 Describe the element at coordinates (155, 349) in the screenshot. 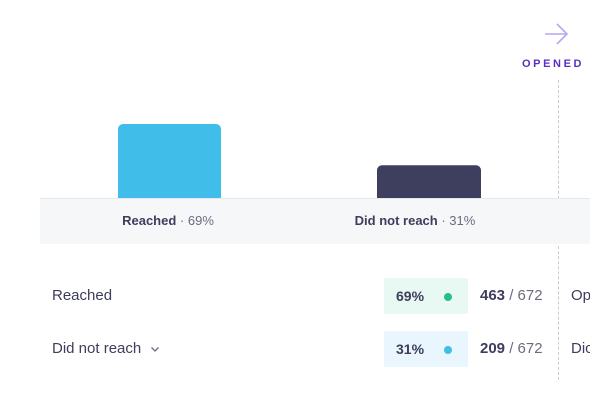

I see `chevron-down-icon` at that location.